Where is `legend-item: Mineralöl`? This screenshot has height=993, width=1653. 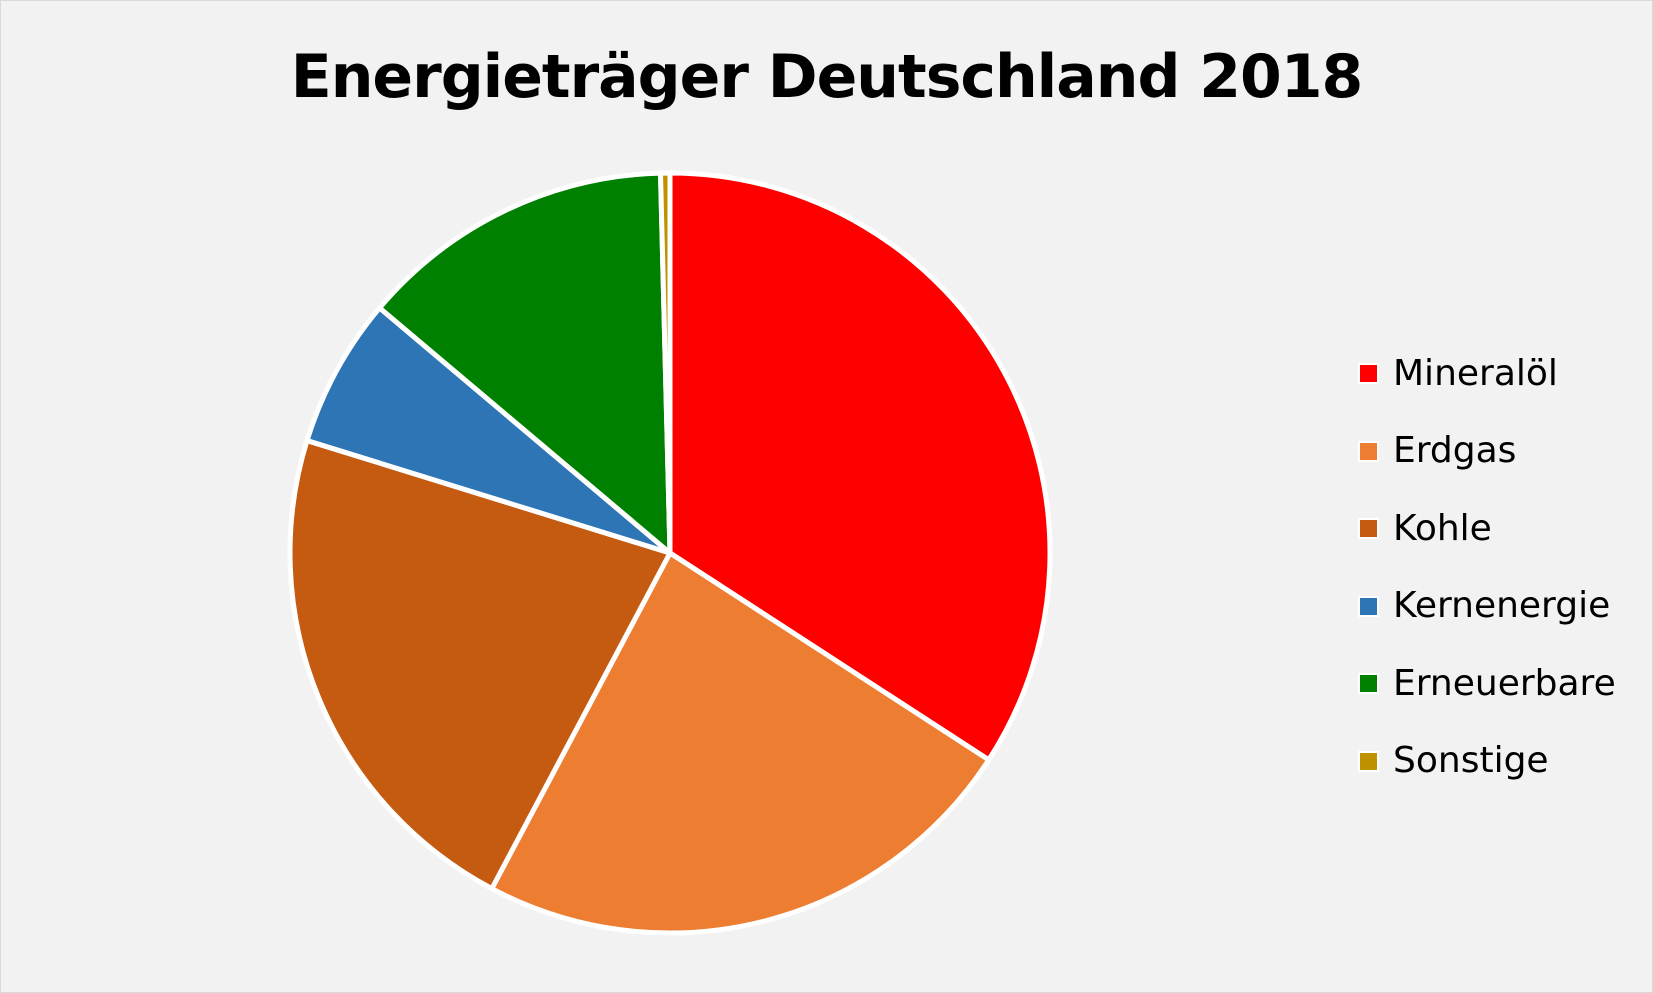 legend-item: Mineralöl is located at coordinates (1487, 374).